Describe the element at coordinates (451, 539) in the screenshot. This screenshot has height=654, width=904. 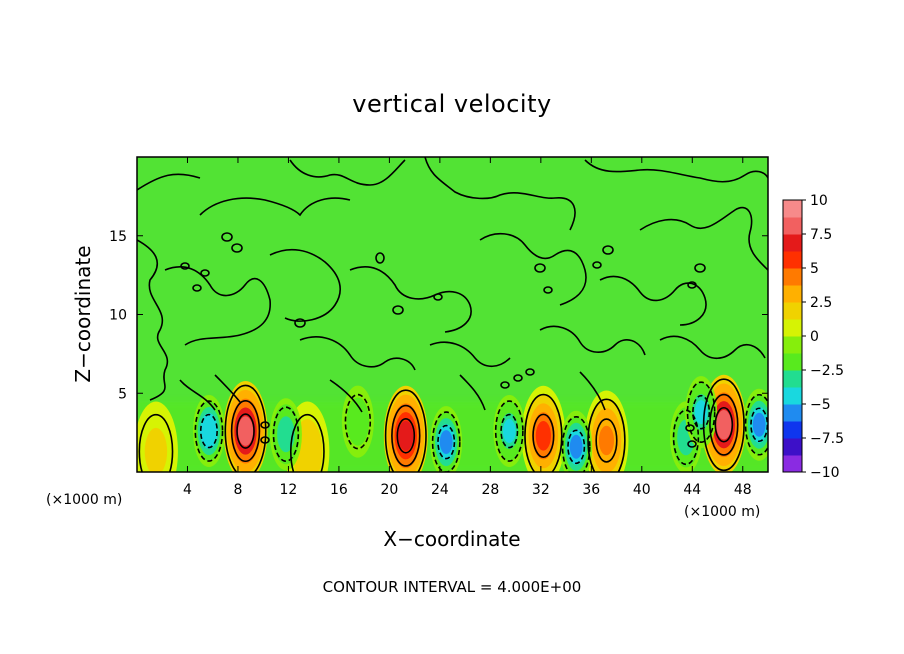
I see `x-axis-title: X−coordinate` at that location.